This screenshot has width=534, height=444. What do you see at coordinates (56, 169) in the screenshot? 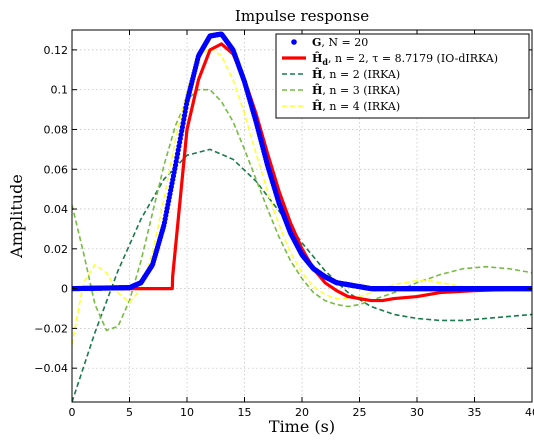
I see `y-tick-label: 0.06` at bounding box center [56, 169].